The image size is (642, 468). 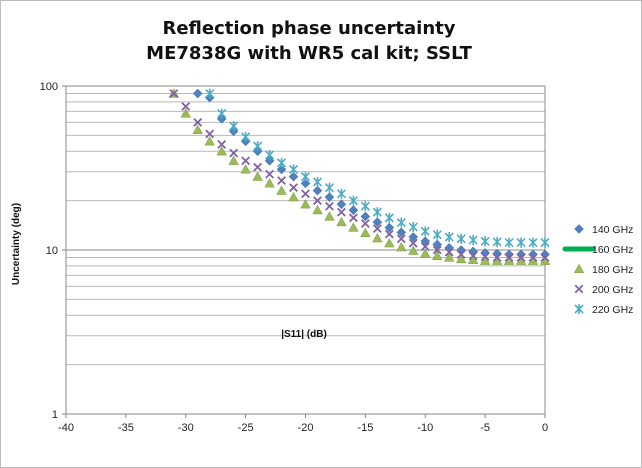 I want to click on chart-title-line-2: ME7838G with WR5 cal kit; SSLT, so click(x=309, y=53).